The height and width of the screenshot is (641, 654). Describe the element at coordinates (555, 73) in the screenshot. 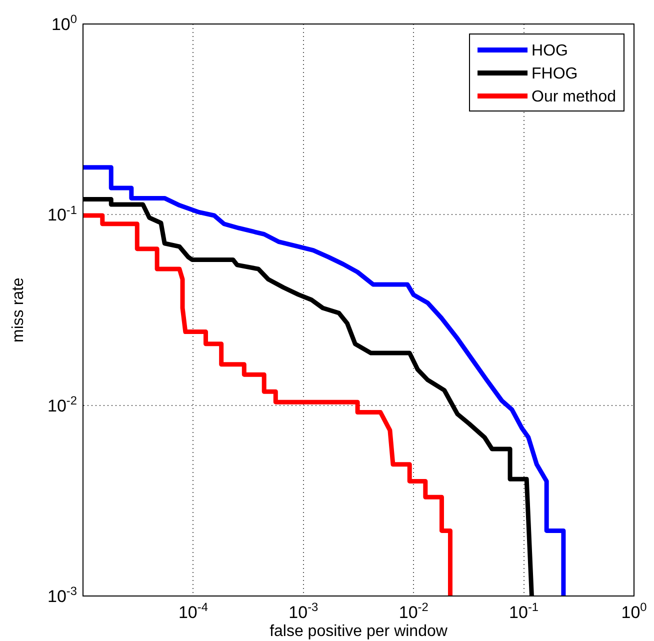

I see `legend-label: FHOG` at that location.